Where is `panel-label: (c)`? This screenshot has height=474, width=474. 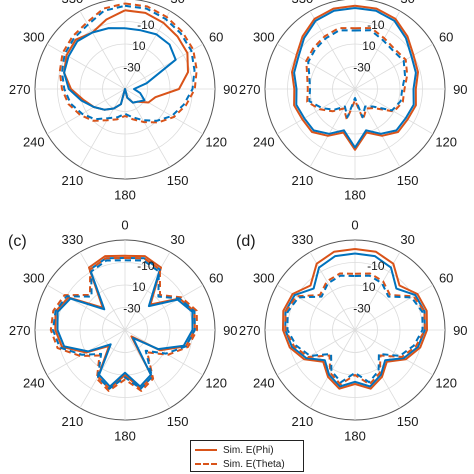
panel-label: (c) is located at coordinates (17, 241).